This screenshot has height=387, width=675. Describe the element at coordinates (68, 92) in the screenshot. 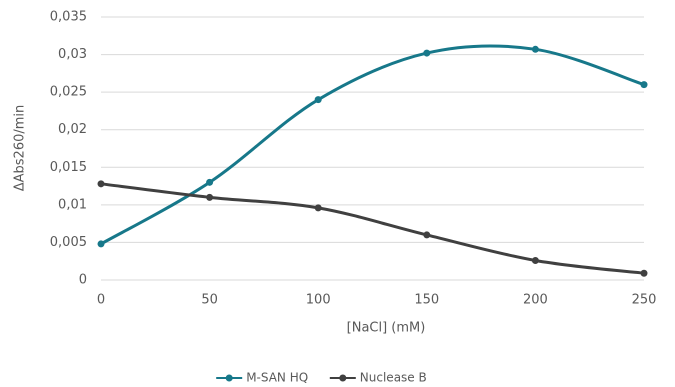

I see `y-tick-label: 0,025` at that location.